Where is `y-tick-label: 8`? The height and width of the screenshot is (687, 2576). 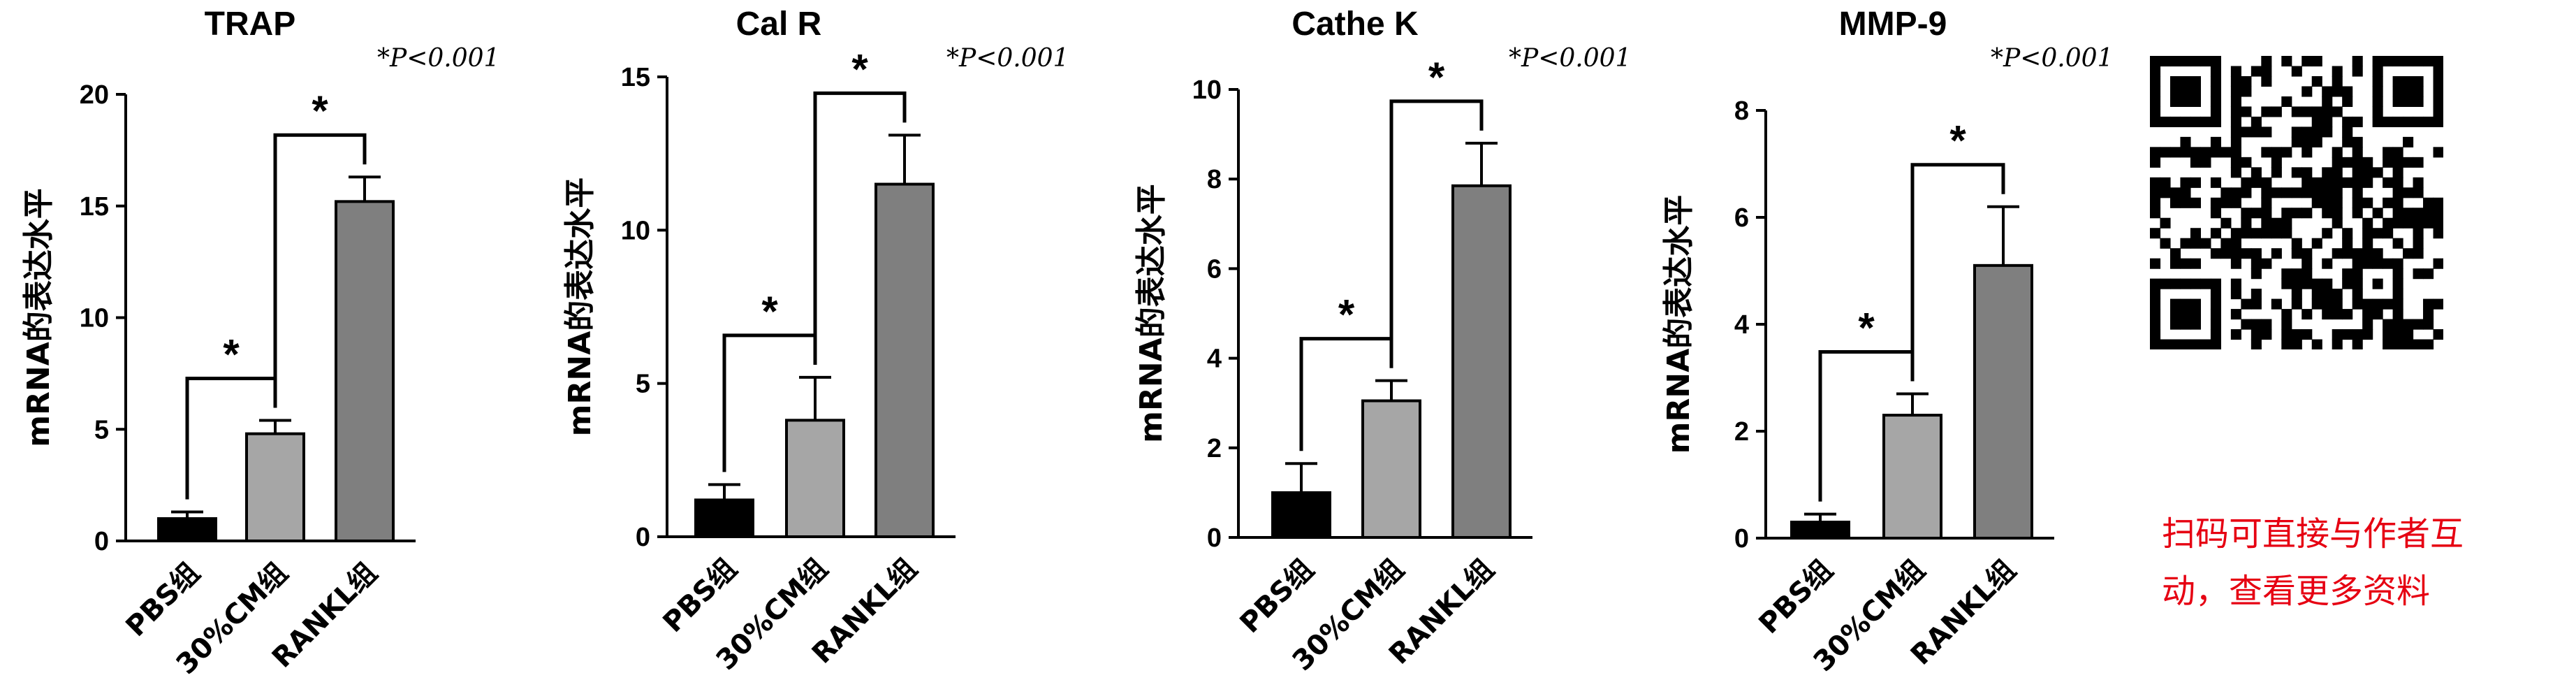
y-tick-label: 8 is located at coordinates (1214, 179).